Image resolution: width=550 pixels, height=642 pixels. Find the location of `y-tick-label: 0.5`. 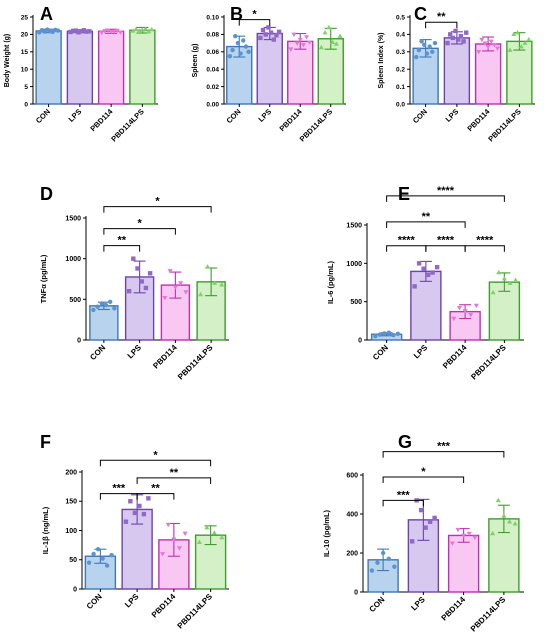

y-tick-label: 0.5 is located at coordinates (400, 17).